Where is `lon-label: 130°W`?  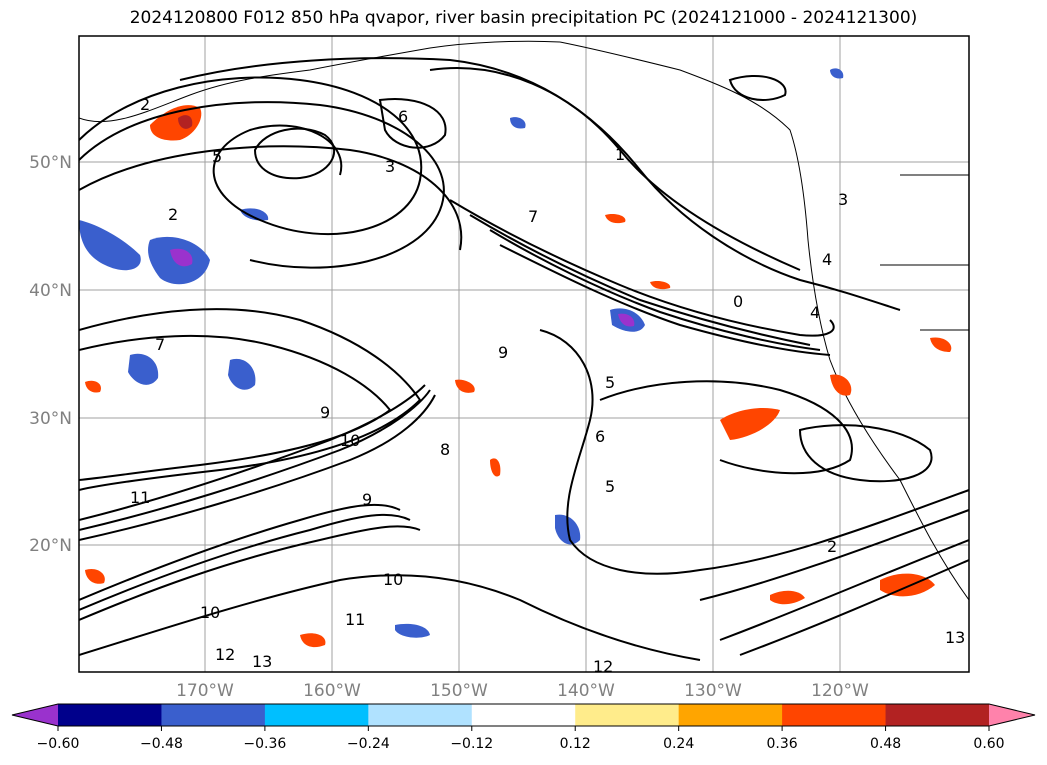 lon-label: 130°W is located at coordinates (713, 691).